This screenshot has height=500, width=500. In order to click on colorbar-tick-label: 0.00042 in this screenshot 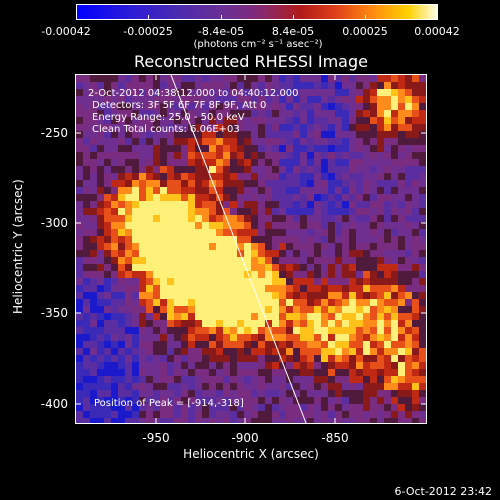, I will do `click(437, 31)`.